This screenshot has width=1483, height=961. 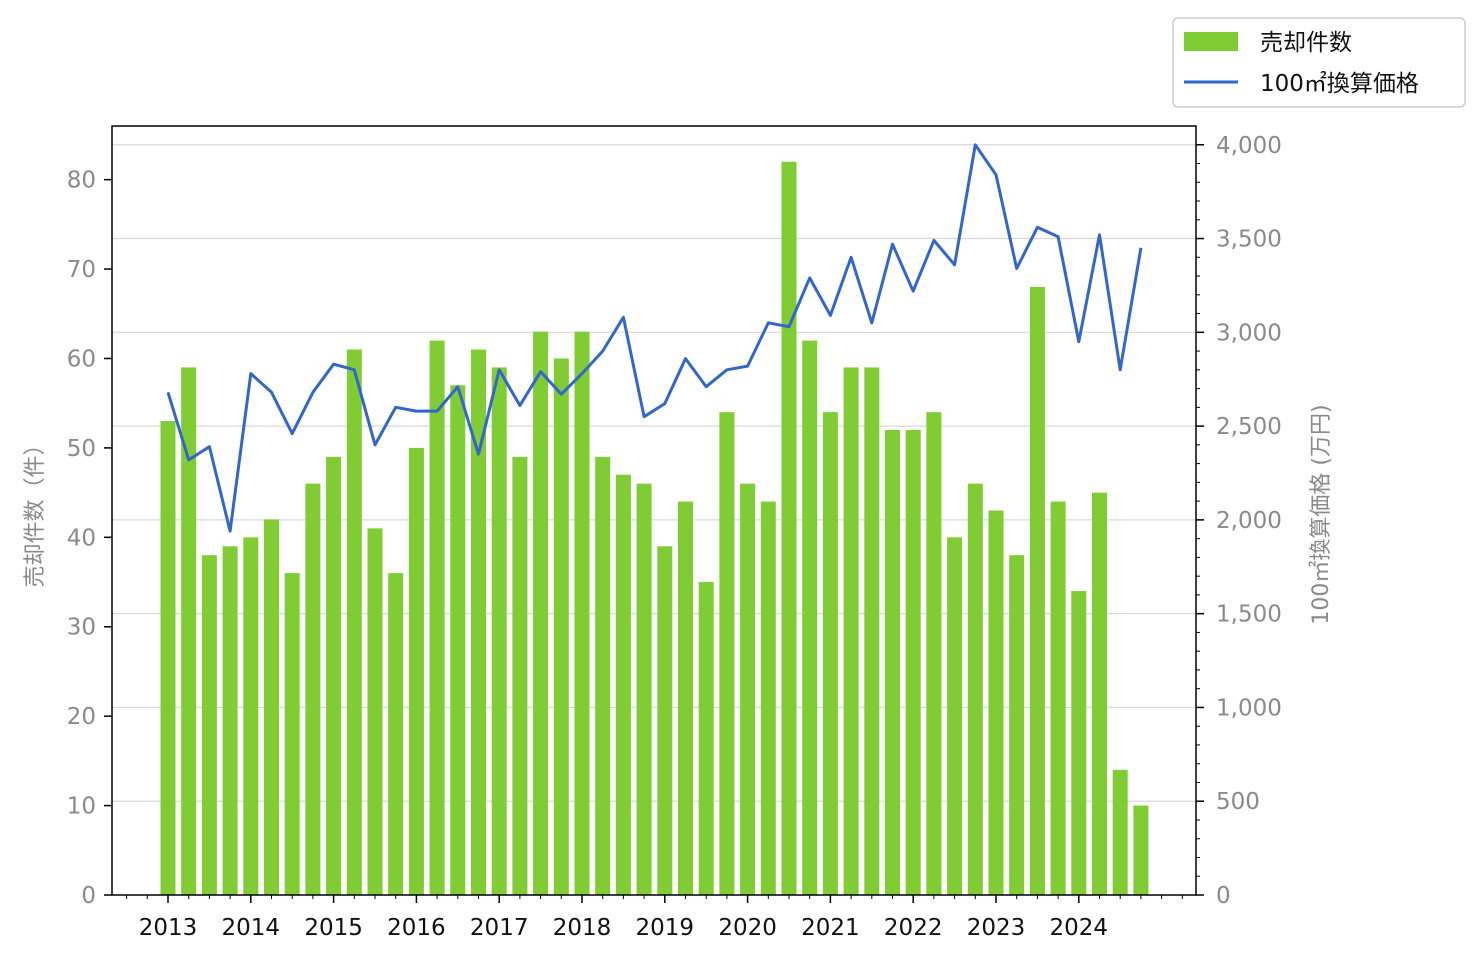 I want to click on right-tick-label: 3,000, so click(x=1249, y=333).